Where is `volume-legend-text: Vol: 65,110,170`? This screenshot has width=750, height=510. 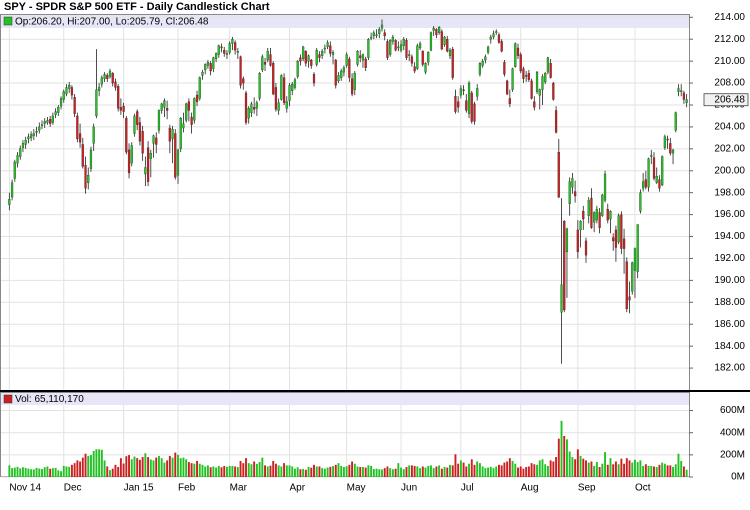
volume-legend-text: Vol: 65,110,170 is located at coordinates (49, 399).